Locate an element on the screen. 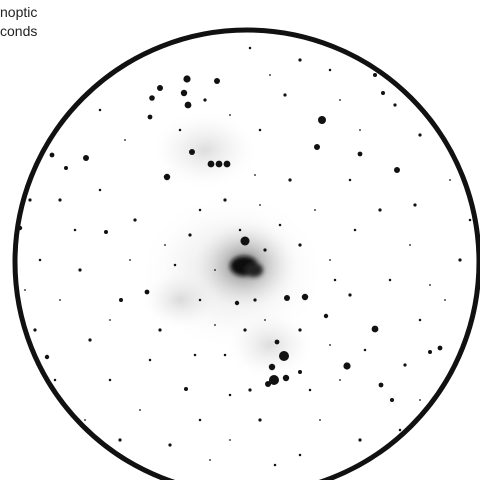  bright-core is located at coordinates (246, 266).